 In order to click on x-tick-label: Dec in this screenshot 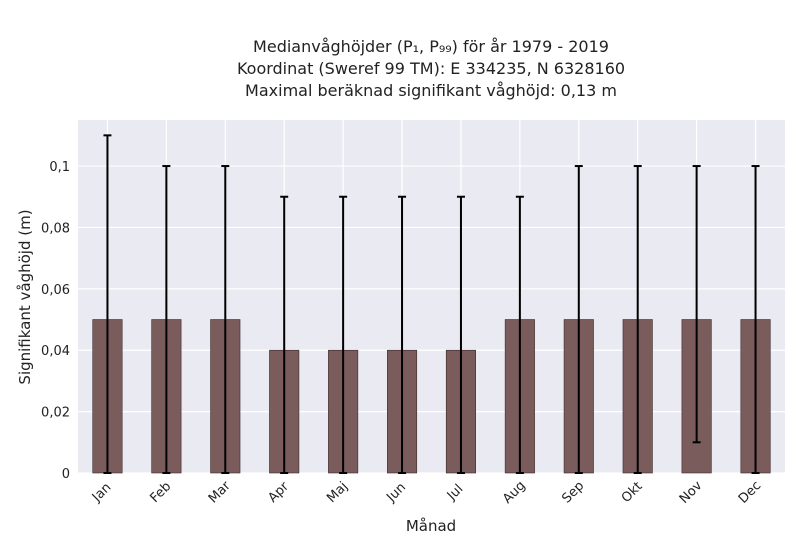, I will do `click(750, 492)`.